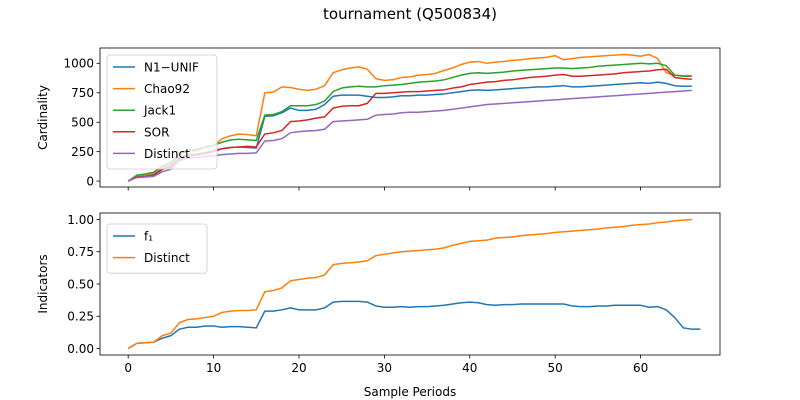  Describe the element at coordinates (82, 152) in the screenshot. I see `y-tick-label: 250` at that location.